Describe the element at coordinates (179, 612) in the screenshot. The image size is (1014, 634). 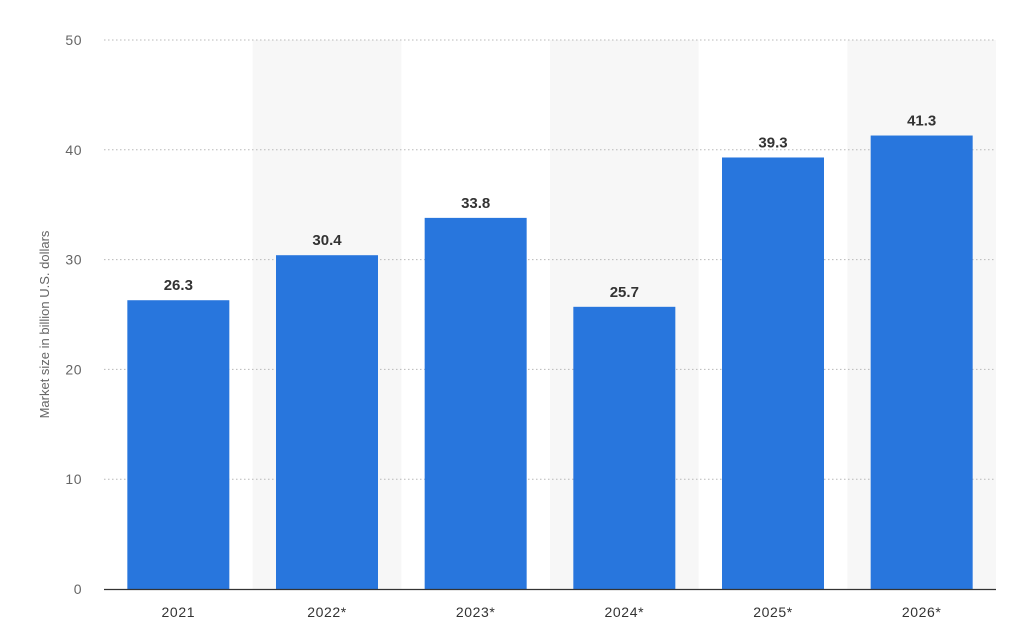
I see `x-tick-label: 2021` at that location.